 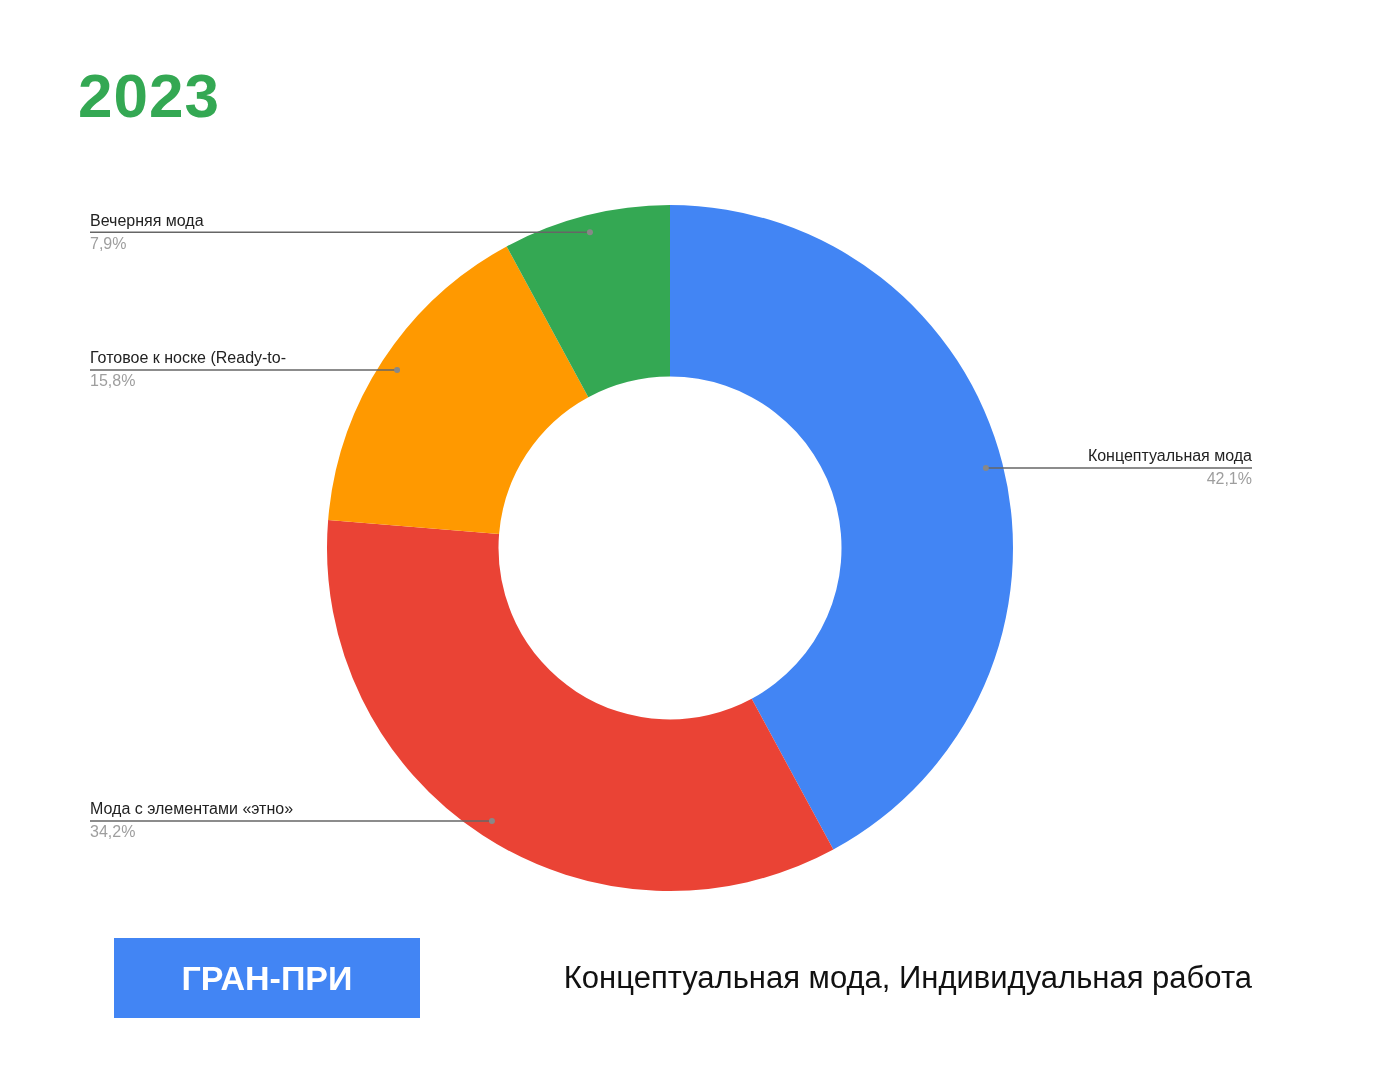 I want to click on slice-label: Вечерняя мода, so click(x=147, y=220).